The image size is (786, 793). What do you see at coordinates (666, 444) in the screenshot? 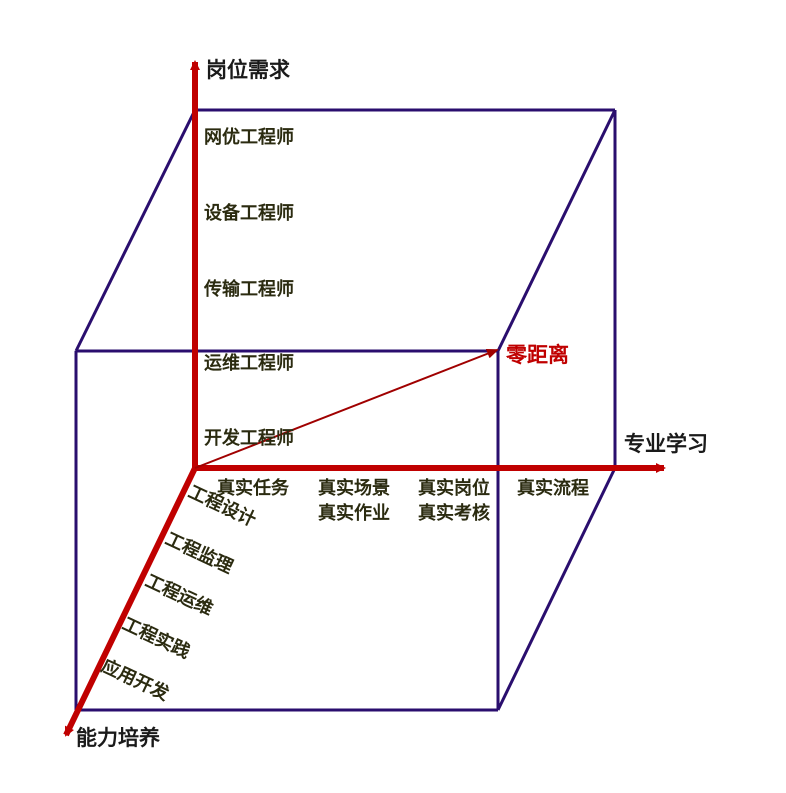
I see `horizontal-axis-title: 专业学习` at bounding box center [666, 444].